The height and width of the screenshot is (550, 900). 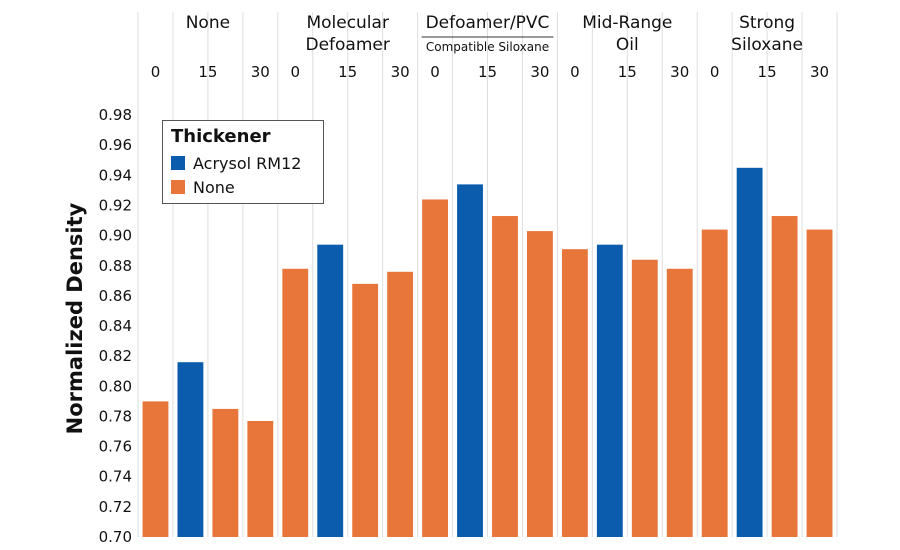 What do you see at coordinates (115, 416) in the screenshot?
I see `y-tick-label: 0.78` at bounding box center [115, 416].